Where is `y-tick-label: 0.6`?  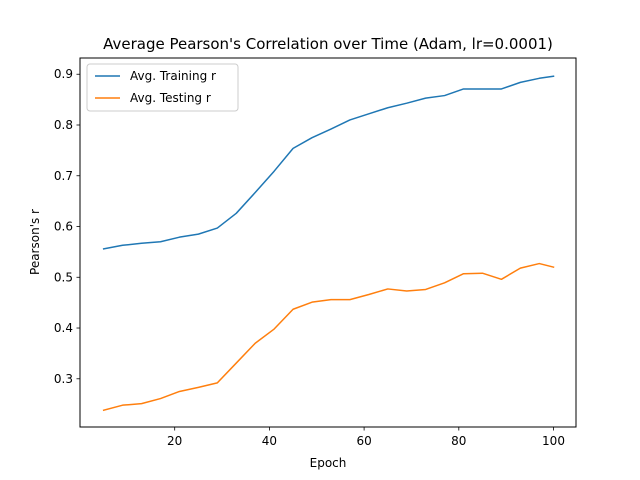 y-tick-label: 0.6 is located at coordinates (63, 227).